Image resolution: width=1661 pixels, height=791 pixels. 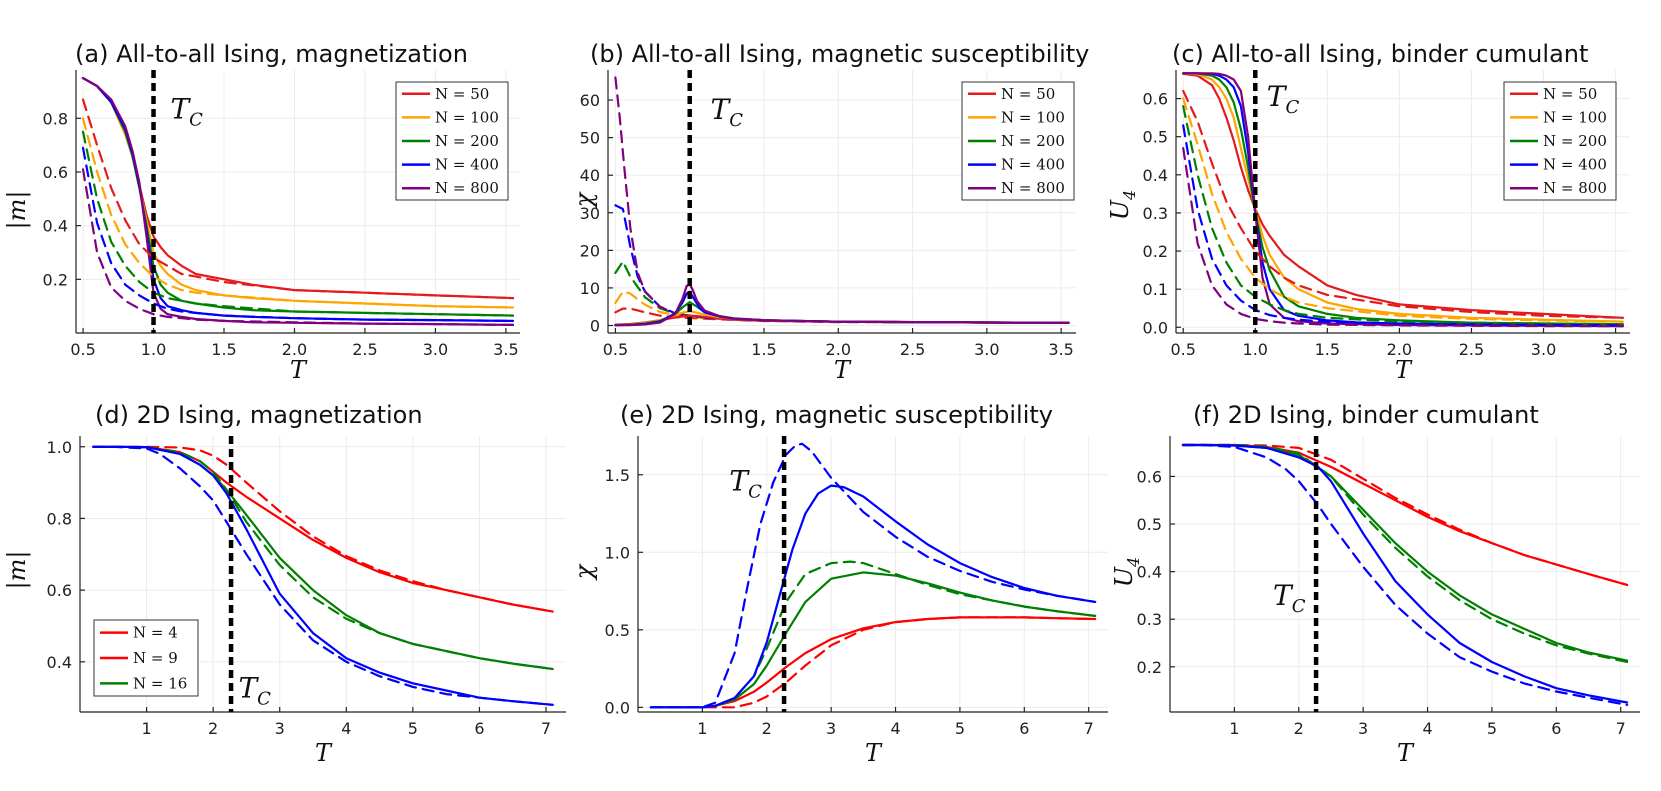 I want to click on y-tick-label: 0, so click(x=595, y=325).